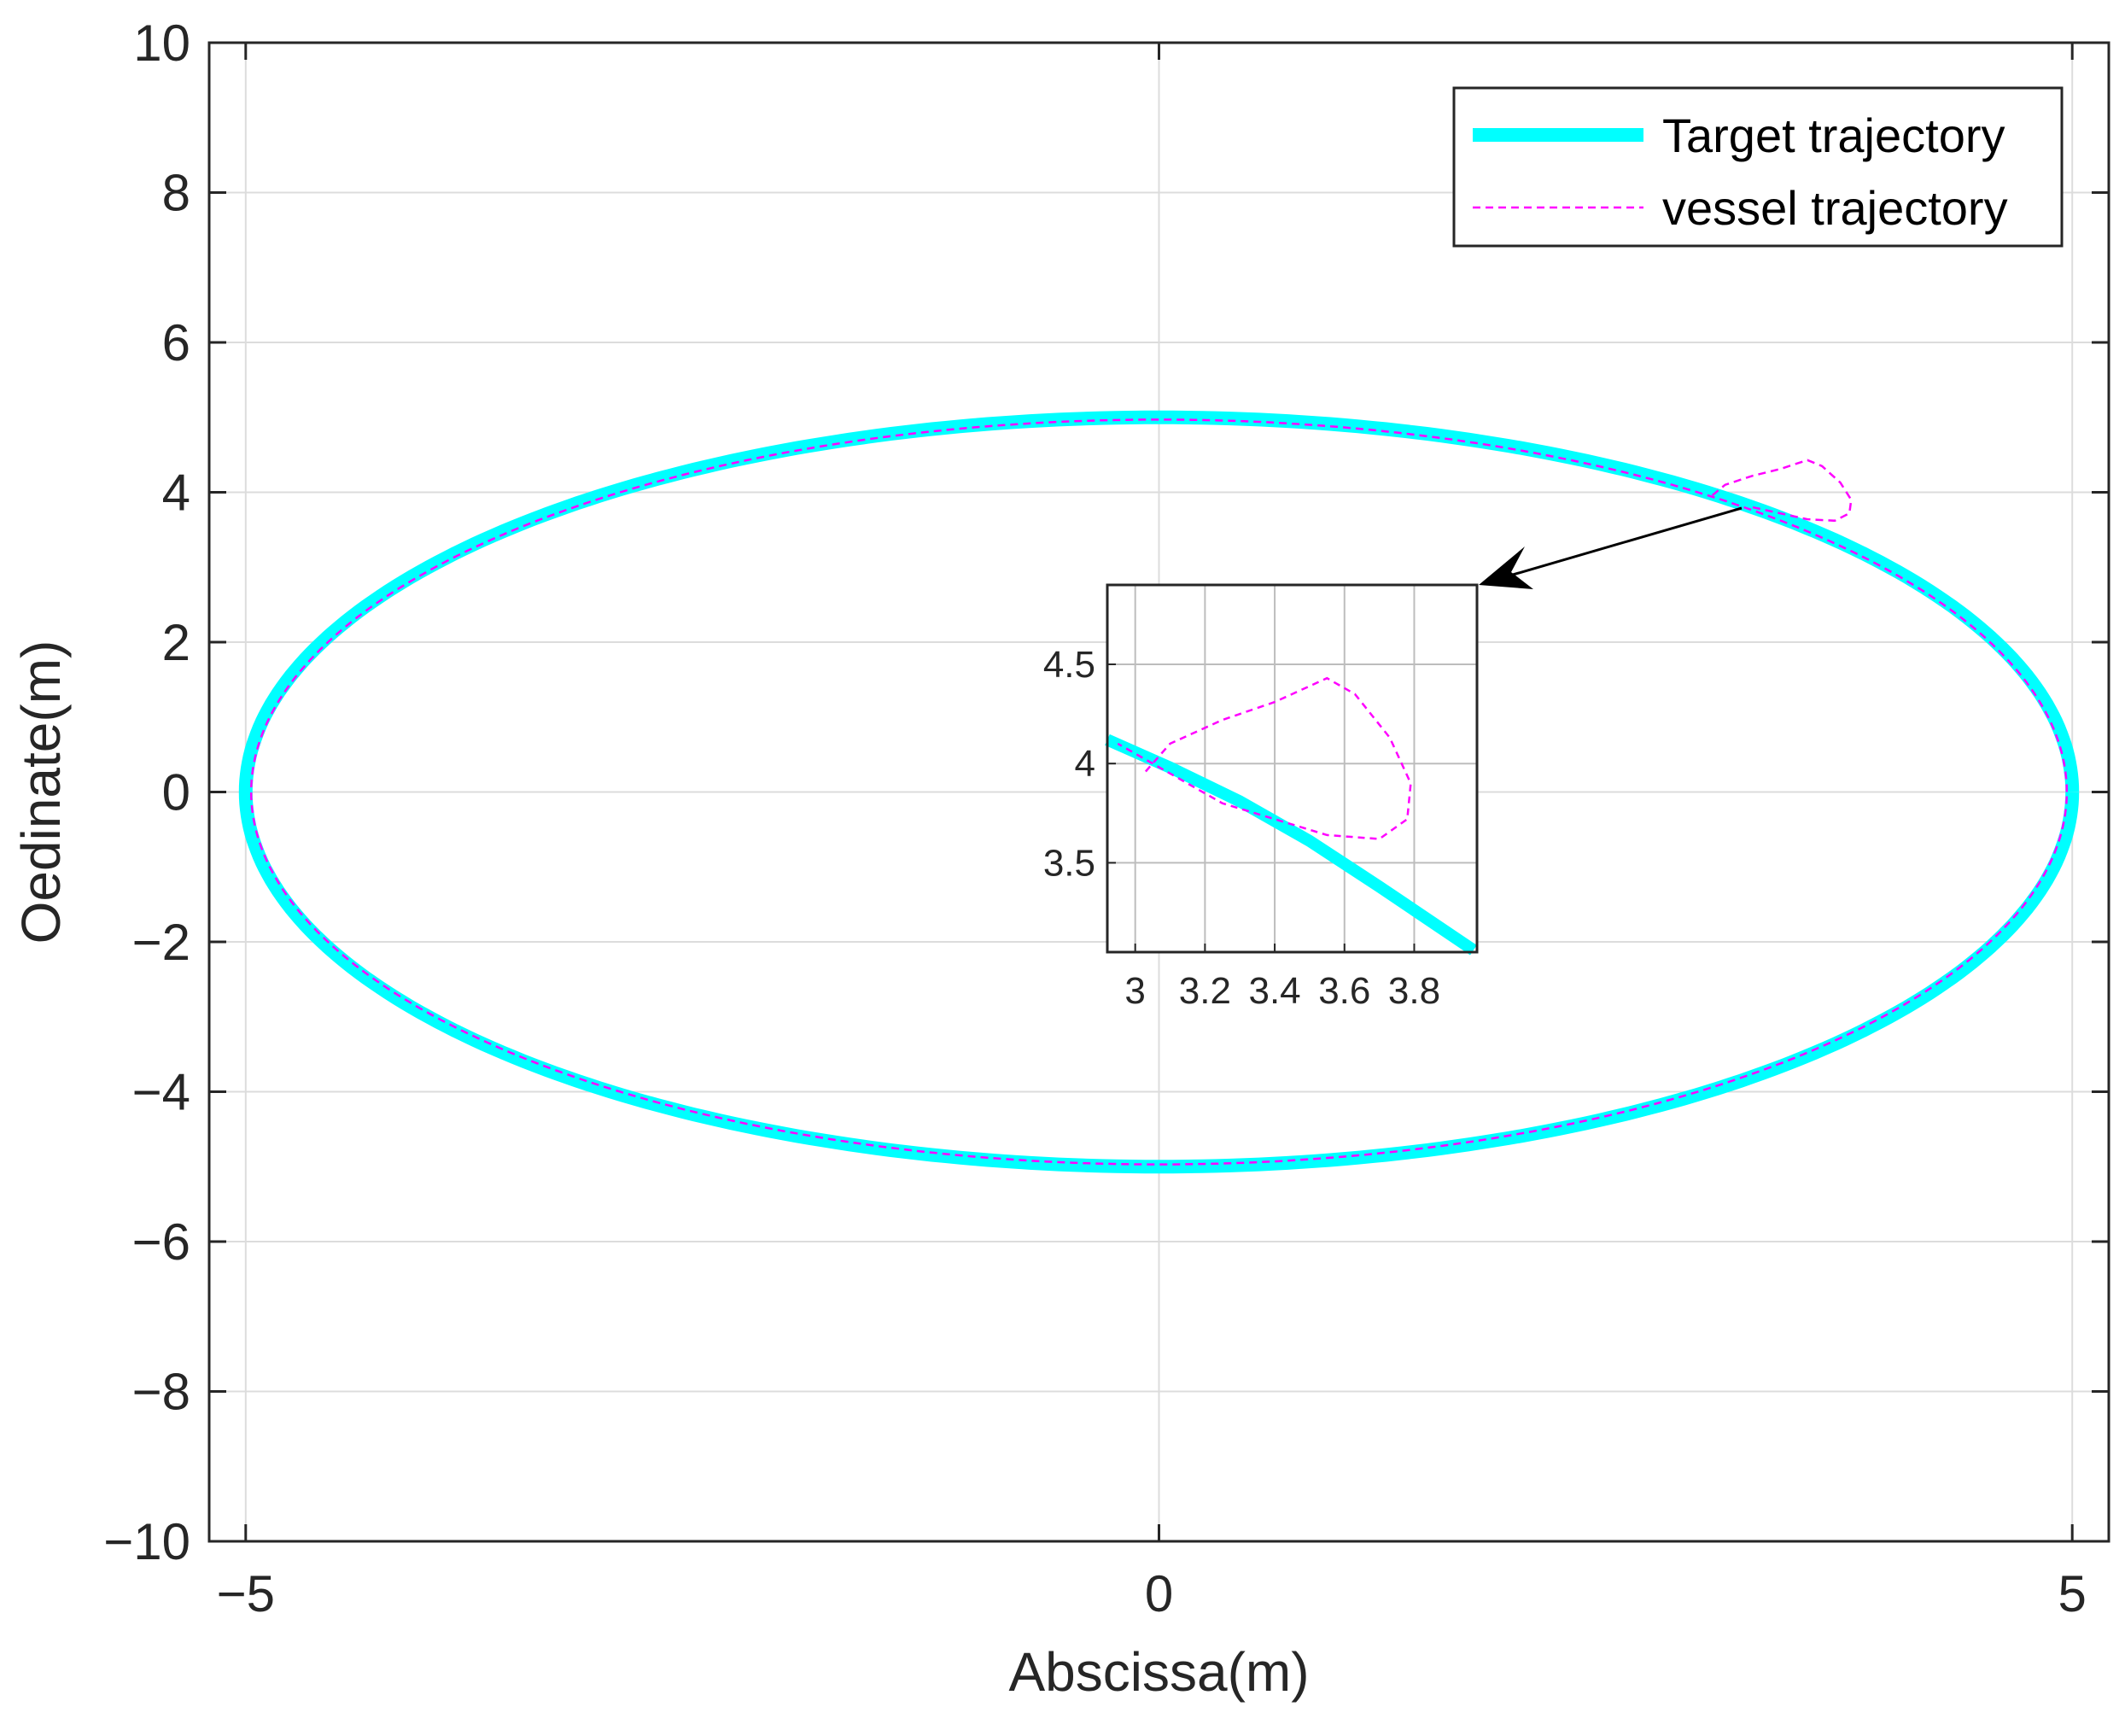 The image size is (2125, 1736). What do you see at coordinates (176, 343) in the screenshot?
I see `y-tick-label: 6` at bounding box center [176, 343].